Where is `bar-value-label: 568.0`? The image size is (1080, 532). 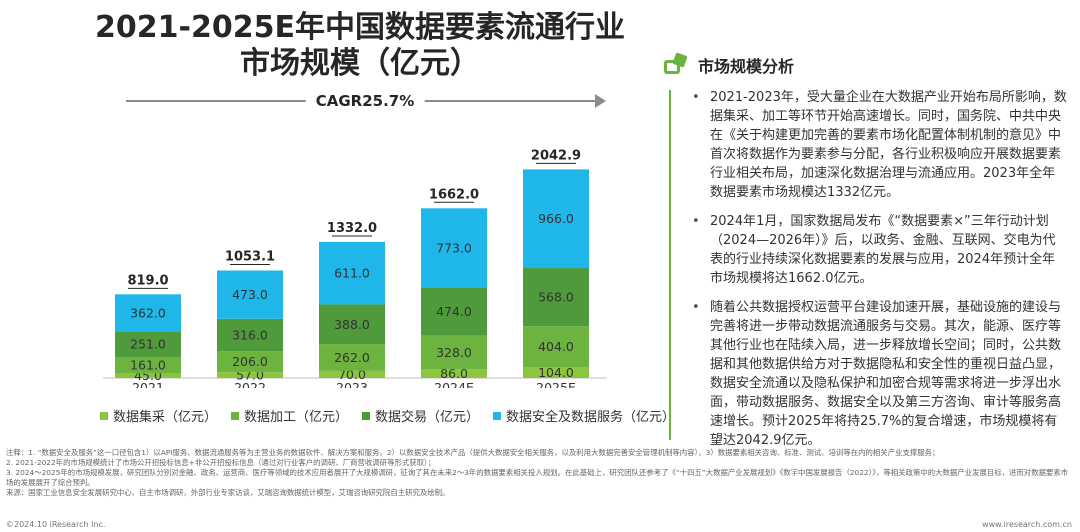
bar-value-label: 568.0 is located at coordinates (556, 297).